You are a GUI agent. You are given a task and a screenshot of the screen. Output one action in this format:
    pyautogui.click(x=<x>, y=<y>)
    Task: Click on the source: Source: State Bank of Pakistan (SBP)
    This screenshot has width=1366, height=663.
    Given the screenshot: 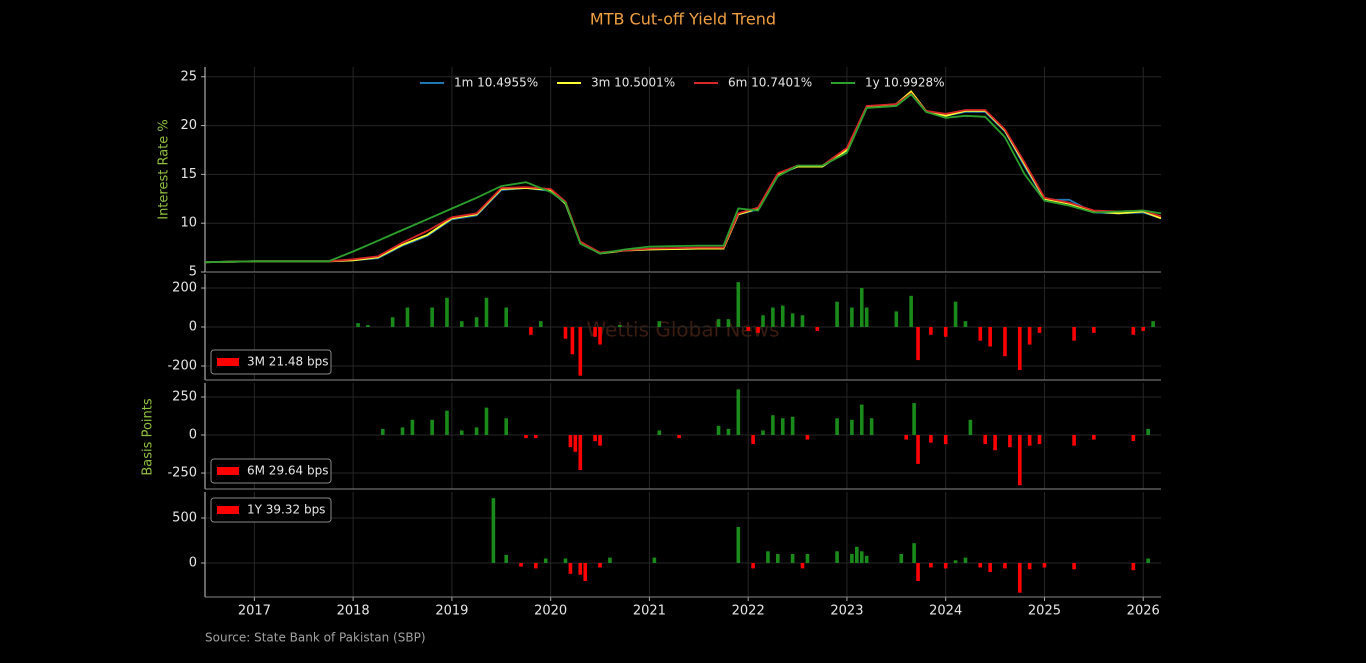 What is the action you would take?
    pyautogui.click(x=315, y=638)
    